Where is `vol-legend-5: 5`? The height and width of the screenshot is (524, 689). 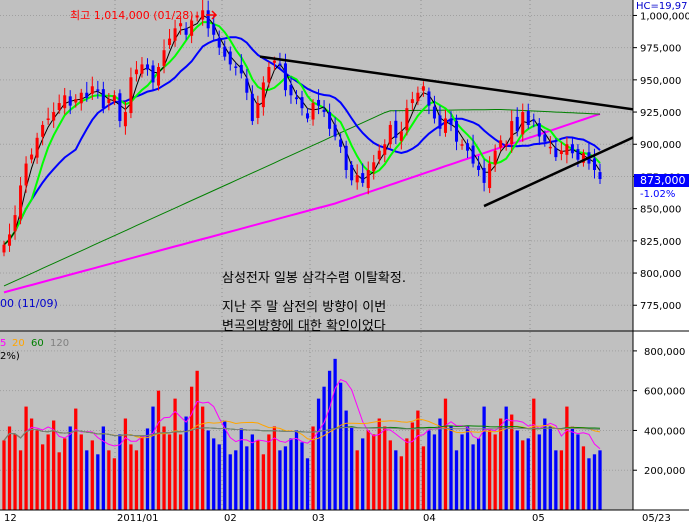 vol-legend-5: 5 is located at coordinates (3, 343).